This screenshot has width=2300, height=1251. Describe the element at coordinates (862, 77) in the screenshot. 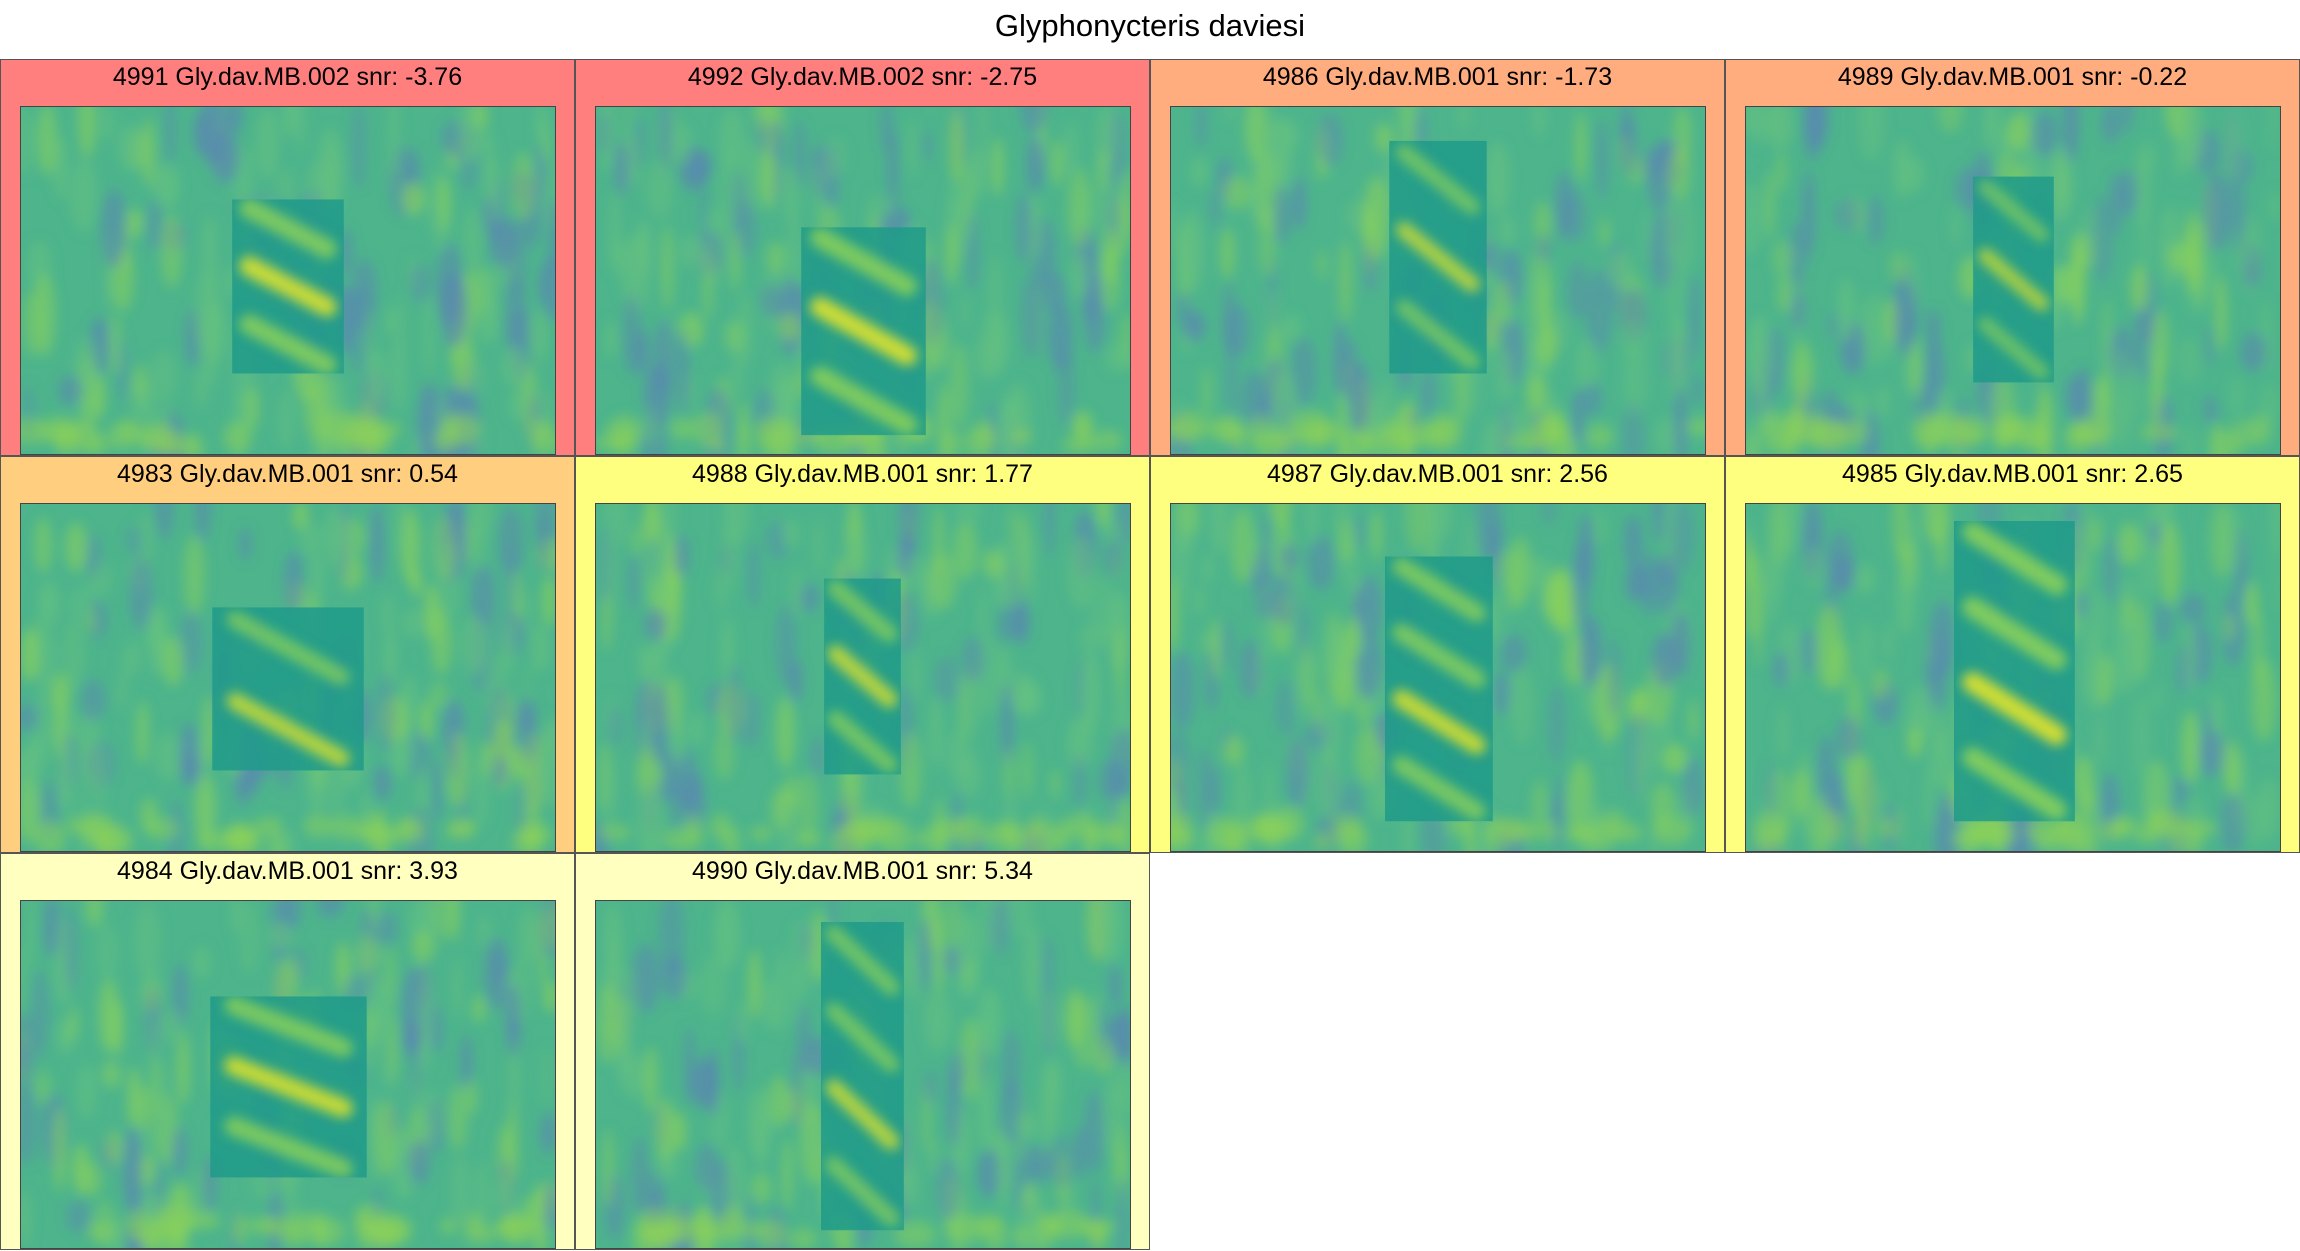

I see `panel-title: 4992 Gly.dav.MB.002 snr: -2.75` at that location.